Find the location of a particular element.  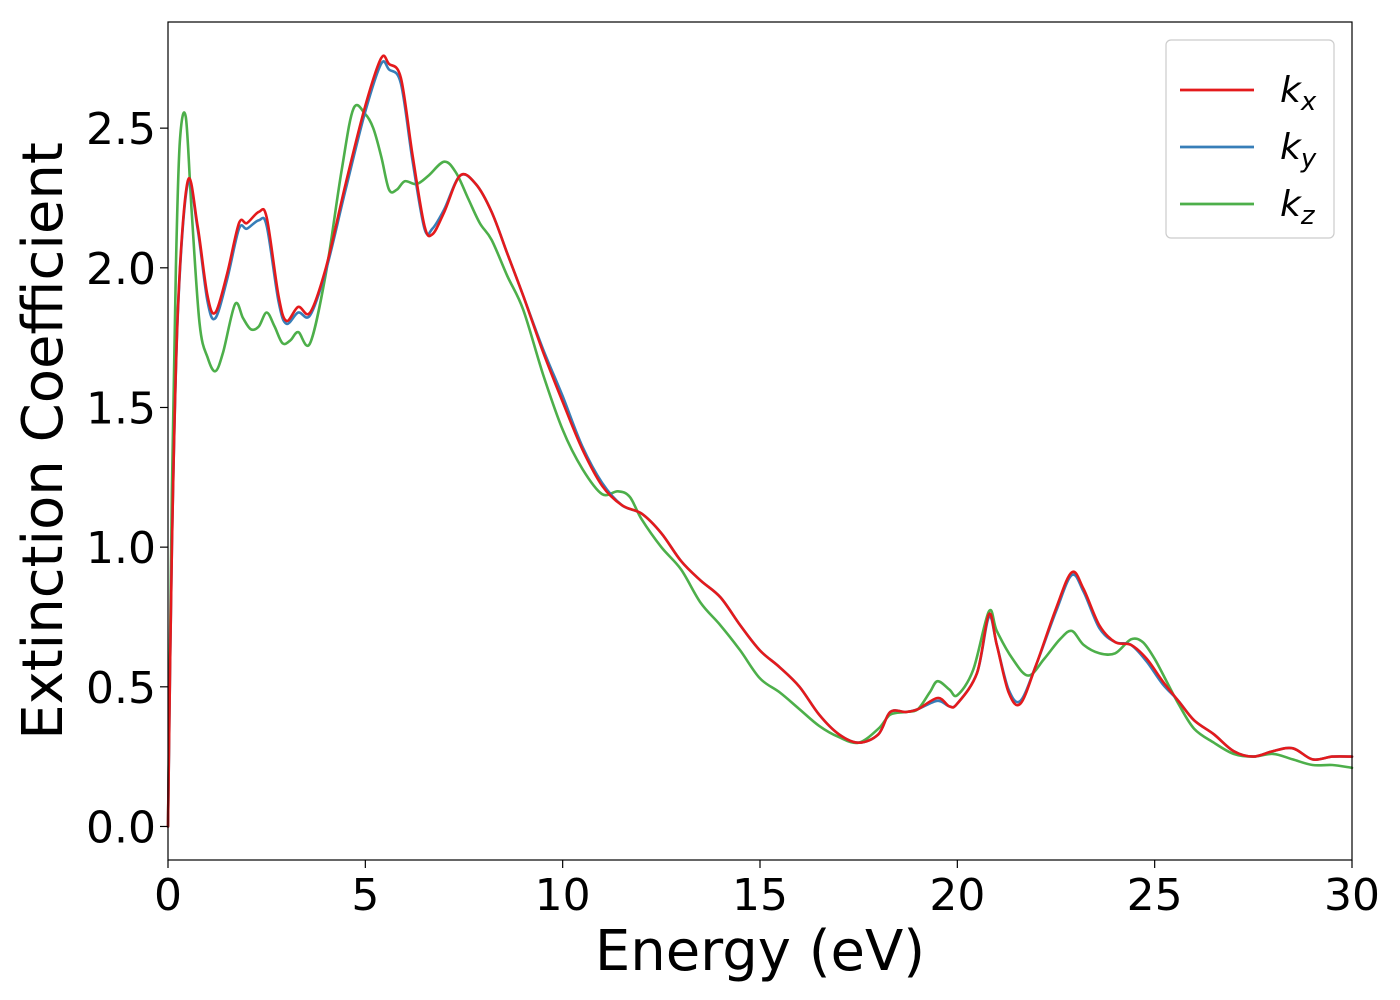

y-tick-label: 1.5 is located at coordinates (121, 408).